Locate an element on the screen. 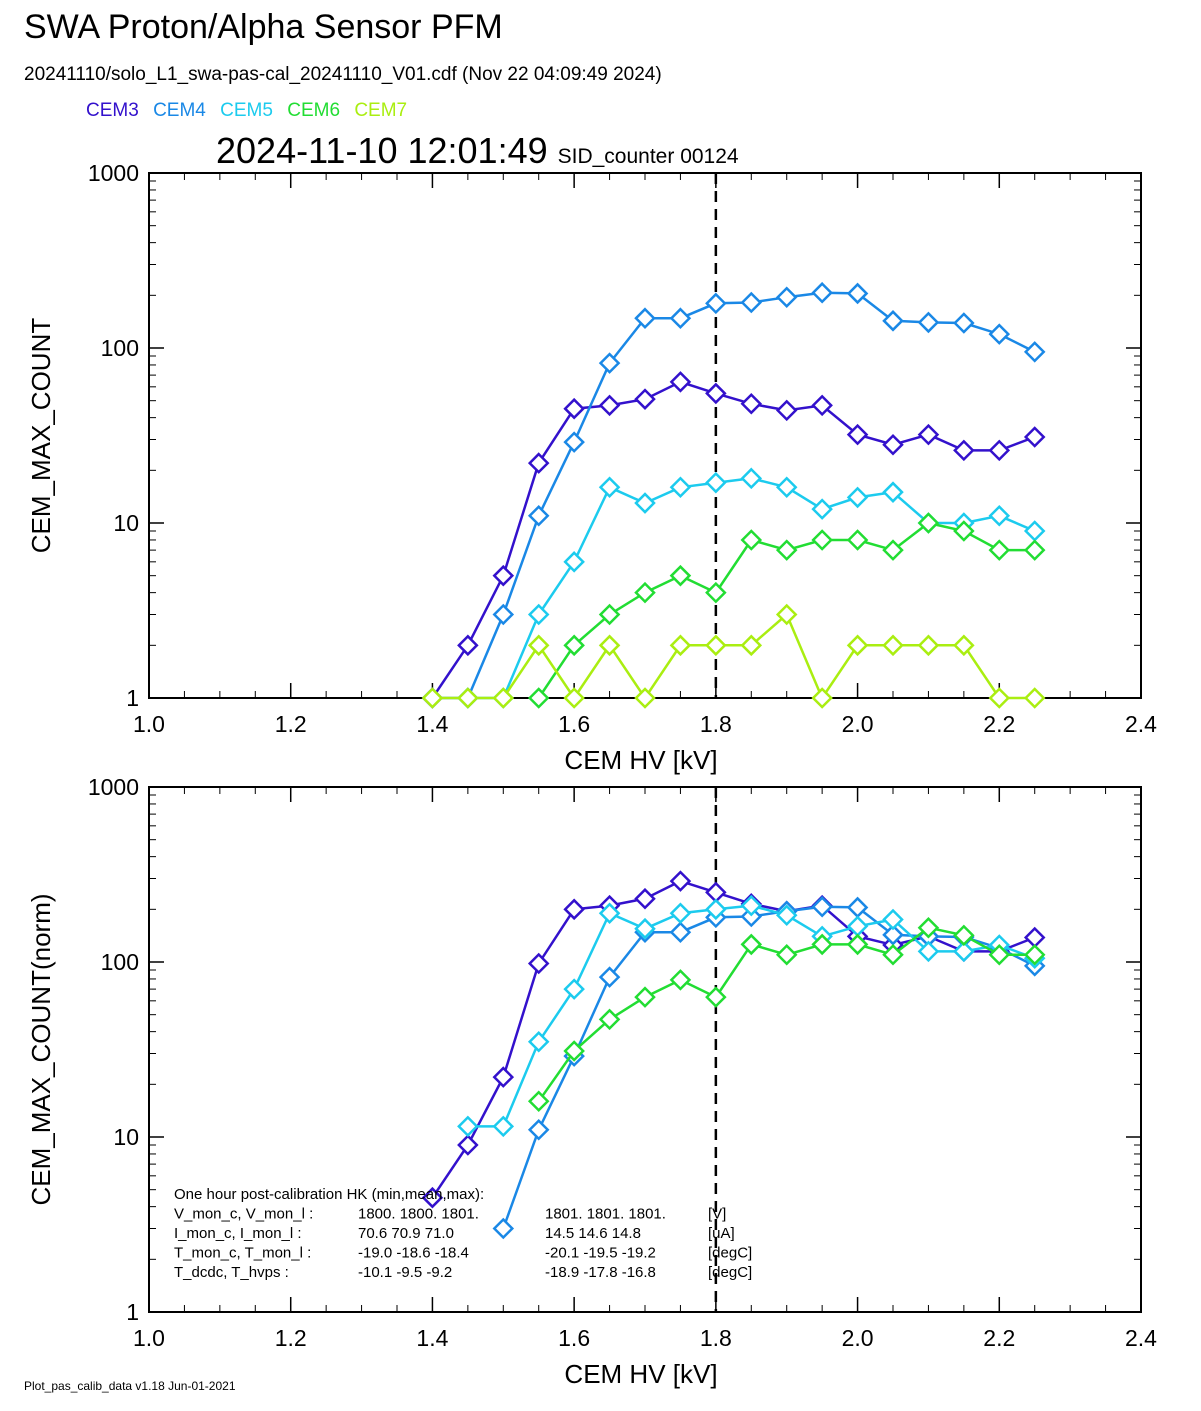 The height and width of the screenshot is (1411, 1201). legend-entry-cem4: CEM4 is located at coordinates (179, 110).